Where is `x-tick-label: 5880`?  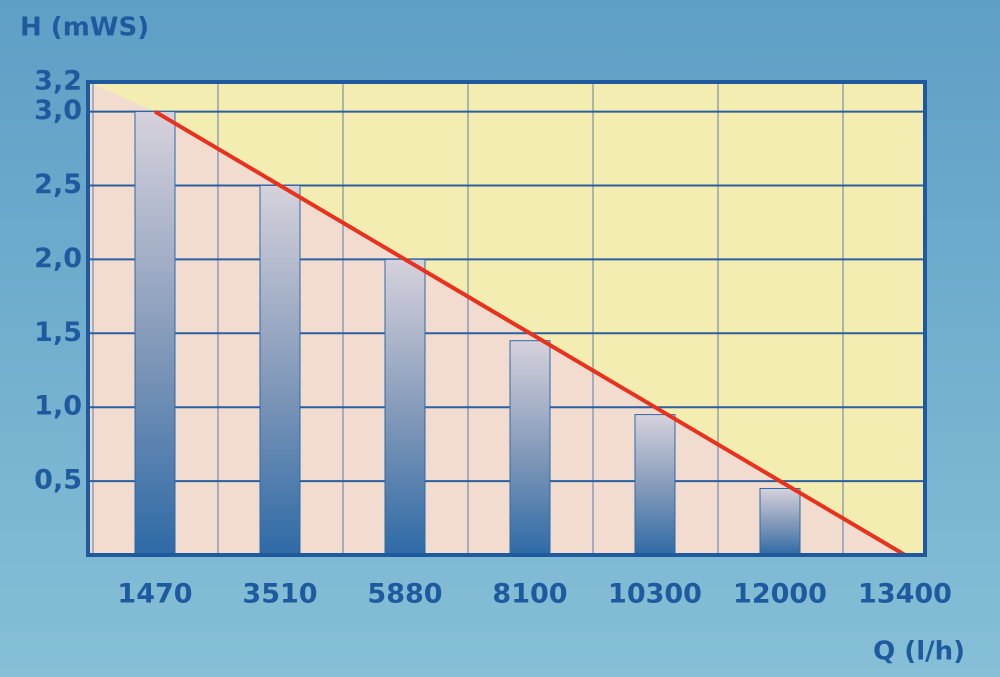
x-tick-label: 5880 is located at coordinates (404, 594).